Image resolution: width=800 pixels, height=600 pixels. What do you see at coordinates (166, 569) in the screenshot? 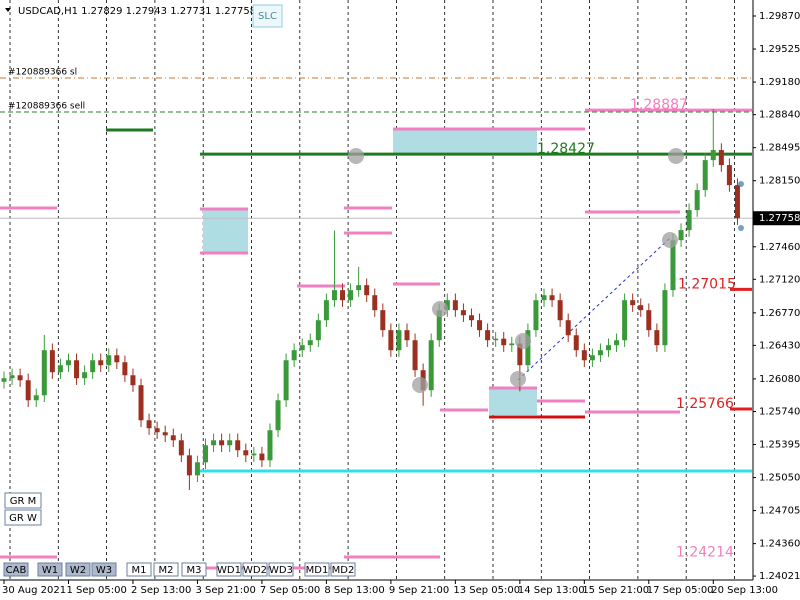
I see `timeframe-button: M2` at bounding box center [166, 569].